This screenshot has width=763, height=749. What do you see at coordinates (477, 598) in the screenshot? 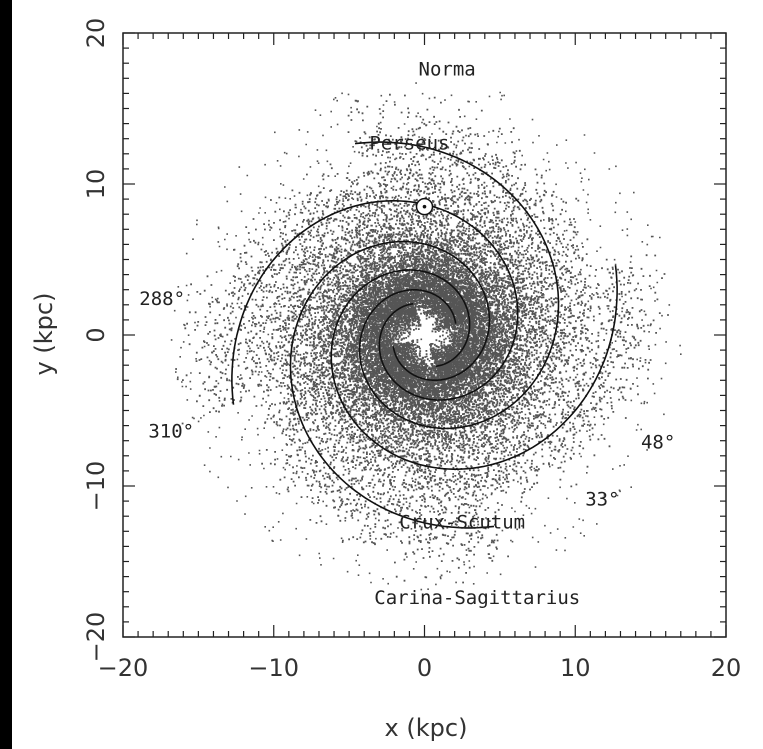
I see `arm-label: Carina-Sagittarius` at bounding box center [477, 598].